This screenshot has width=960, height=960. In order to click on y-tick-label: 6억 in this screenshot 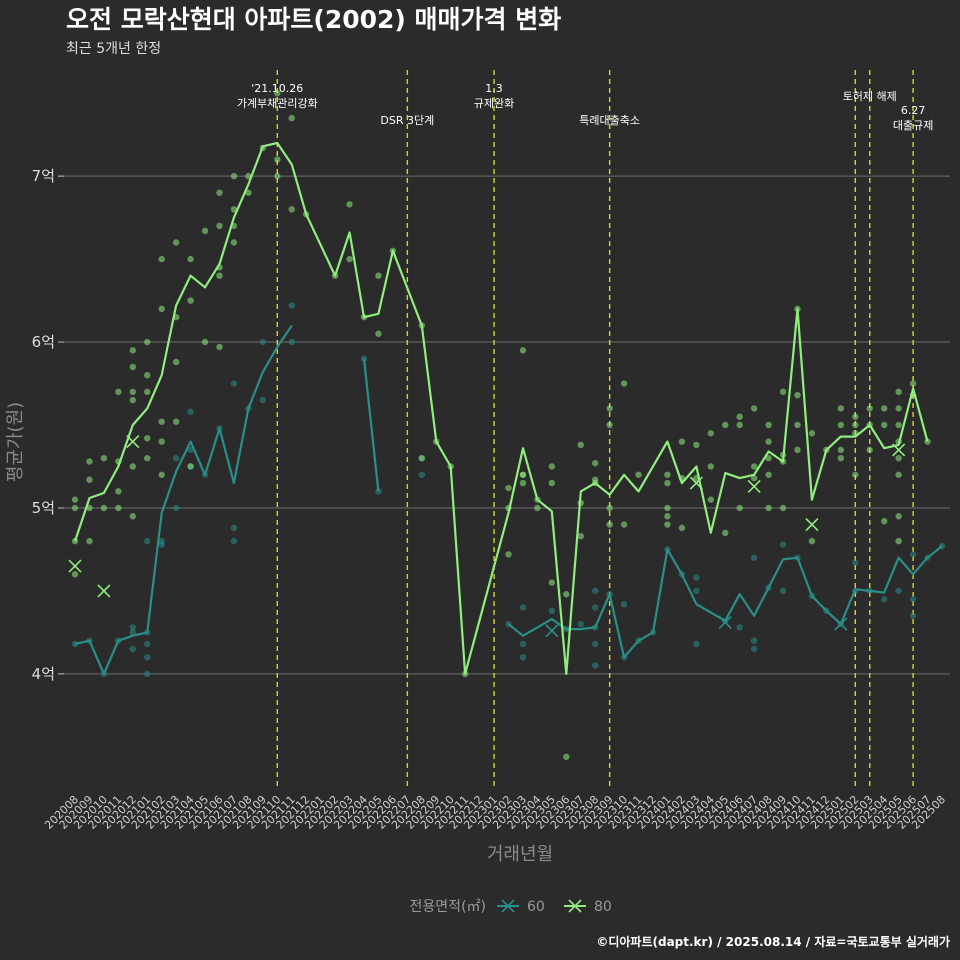, I will do `click(43, 342)`.